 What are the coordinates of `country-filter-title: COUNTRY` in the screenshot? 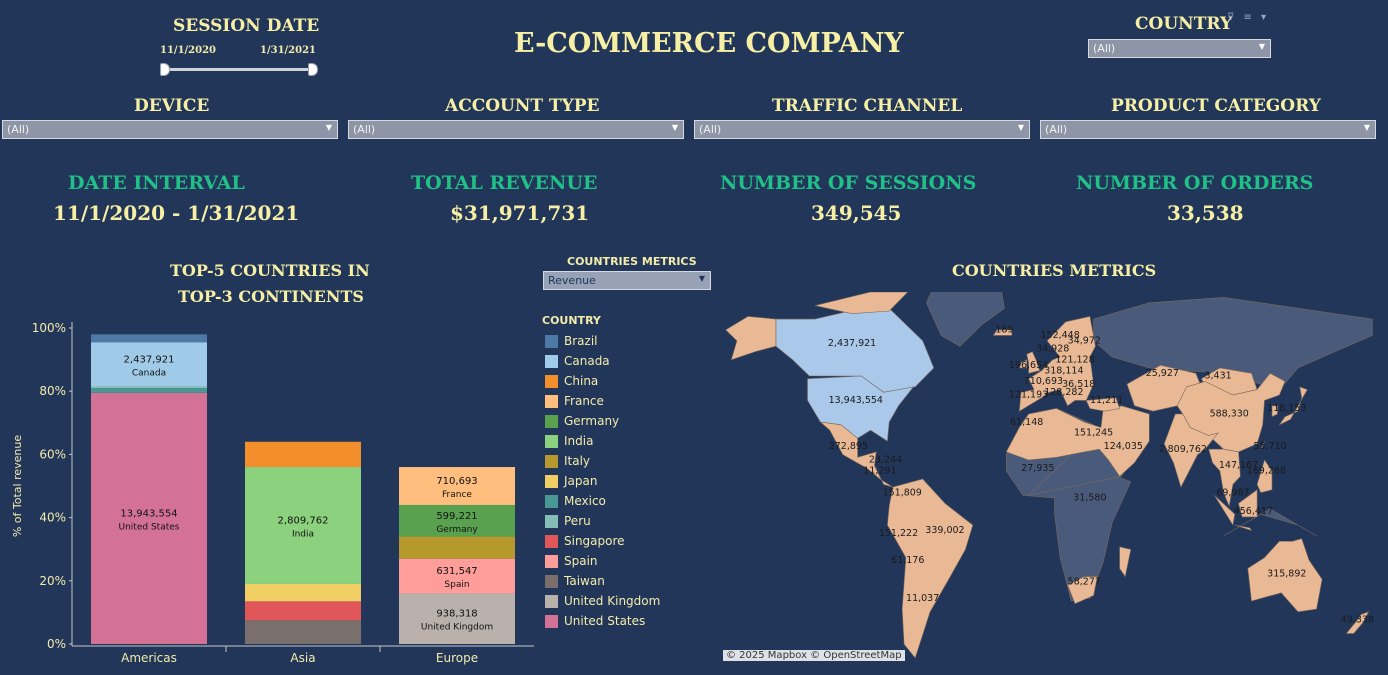 It's located at (1184, 24).